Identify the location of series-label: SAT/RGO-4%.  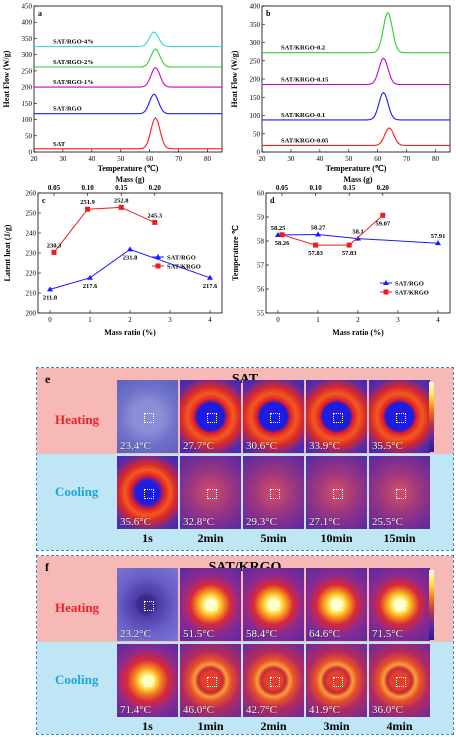
(73, 42).